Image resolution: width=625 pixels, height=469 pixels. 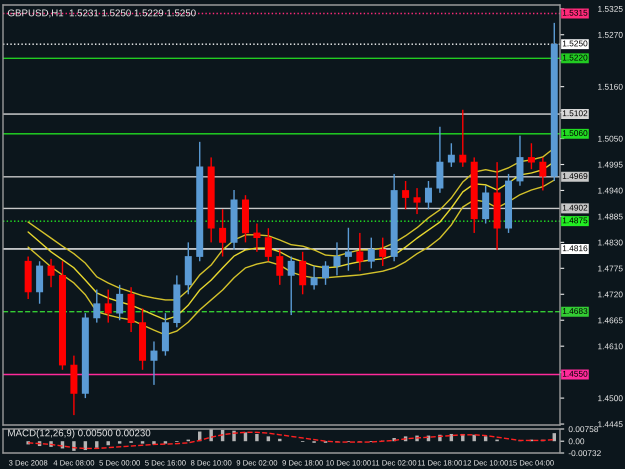 What do you see at coordinates (610, 424) in the screenshot?
I see `y-tick-label: 1.4445` at bounding box center [610, 424].